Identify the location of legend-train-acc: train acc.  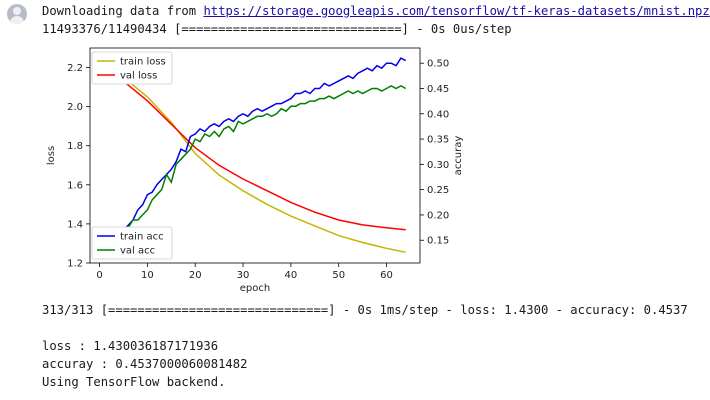
(142, 237).